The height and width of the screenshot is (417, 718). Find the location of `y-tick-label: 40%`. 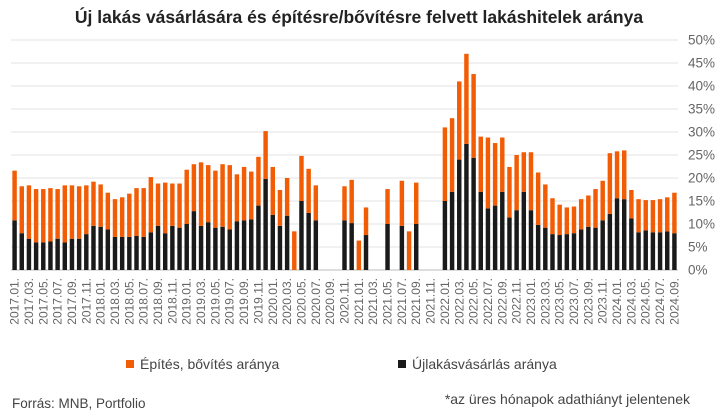

y-tick-label: 40% is located at coordinates (701, 86).